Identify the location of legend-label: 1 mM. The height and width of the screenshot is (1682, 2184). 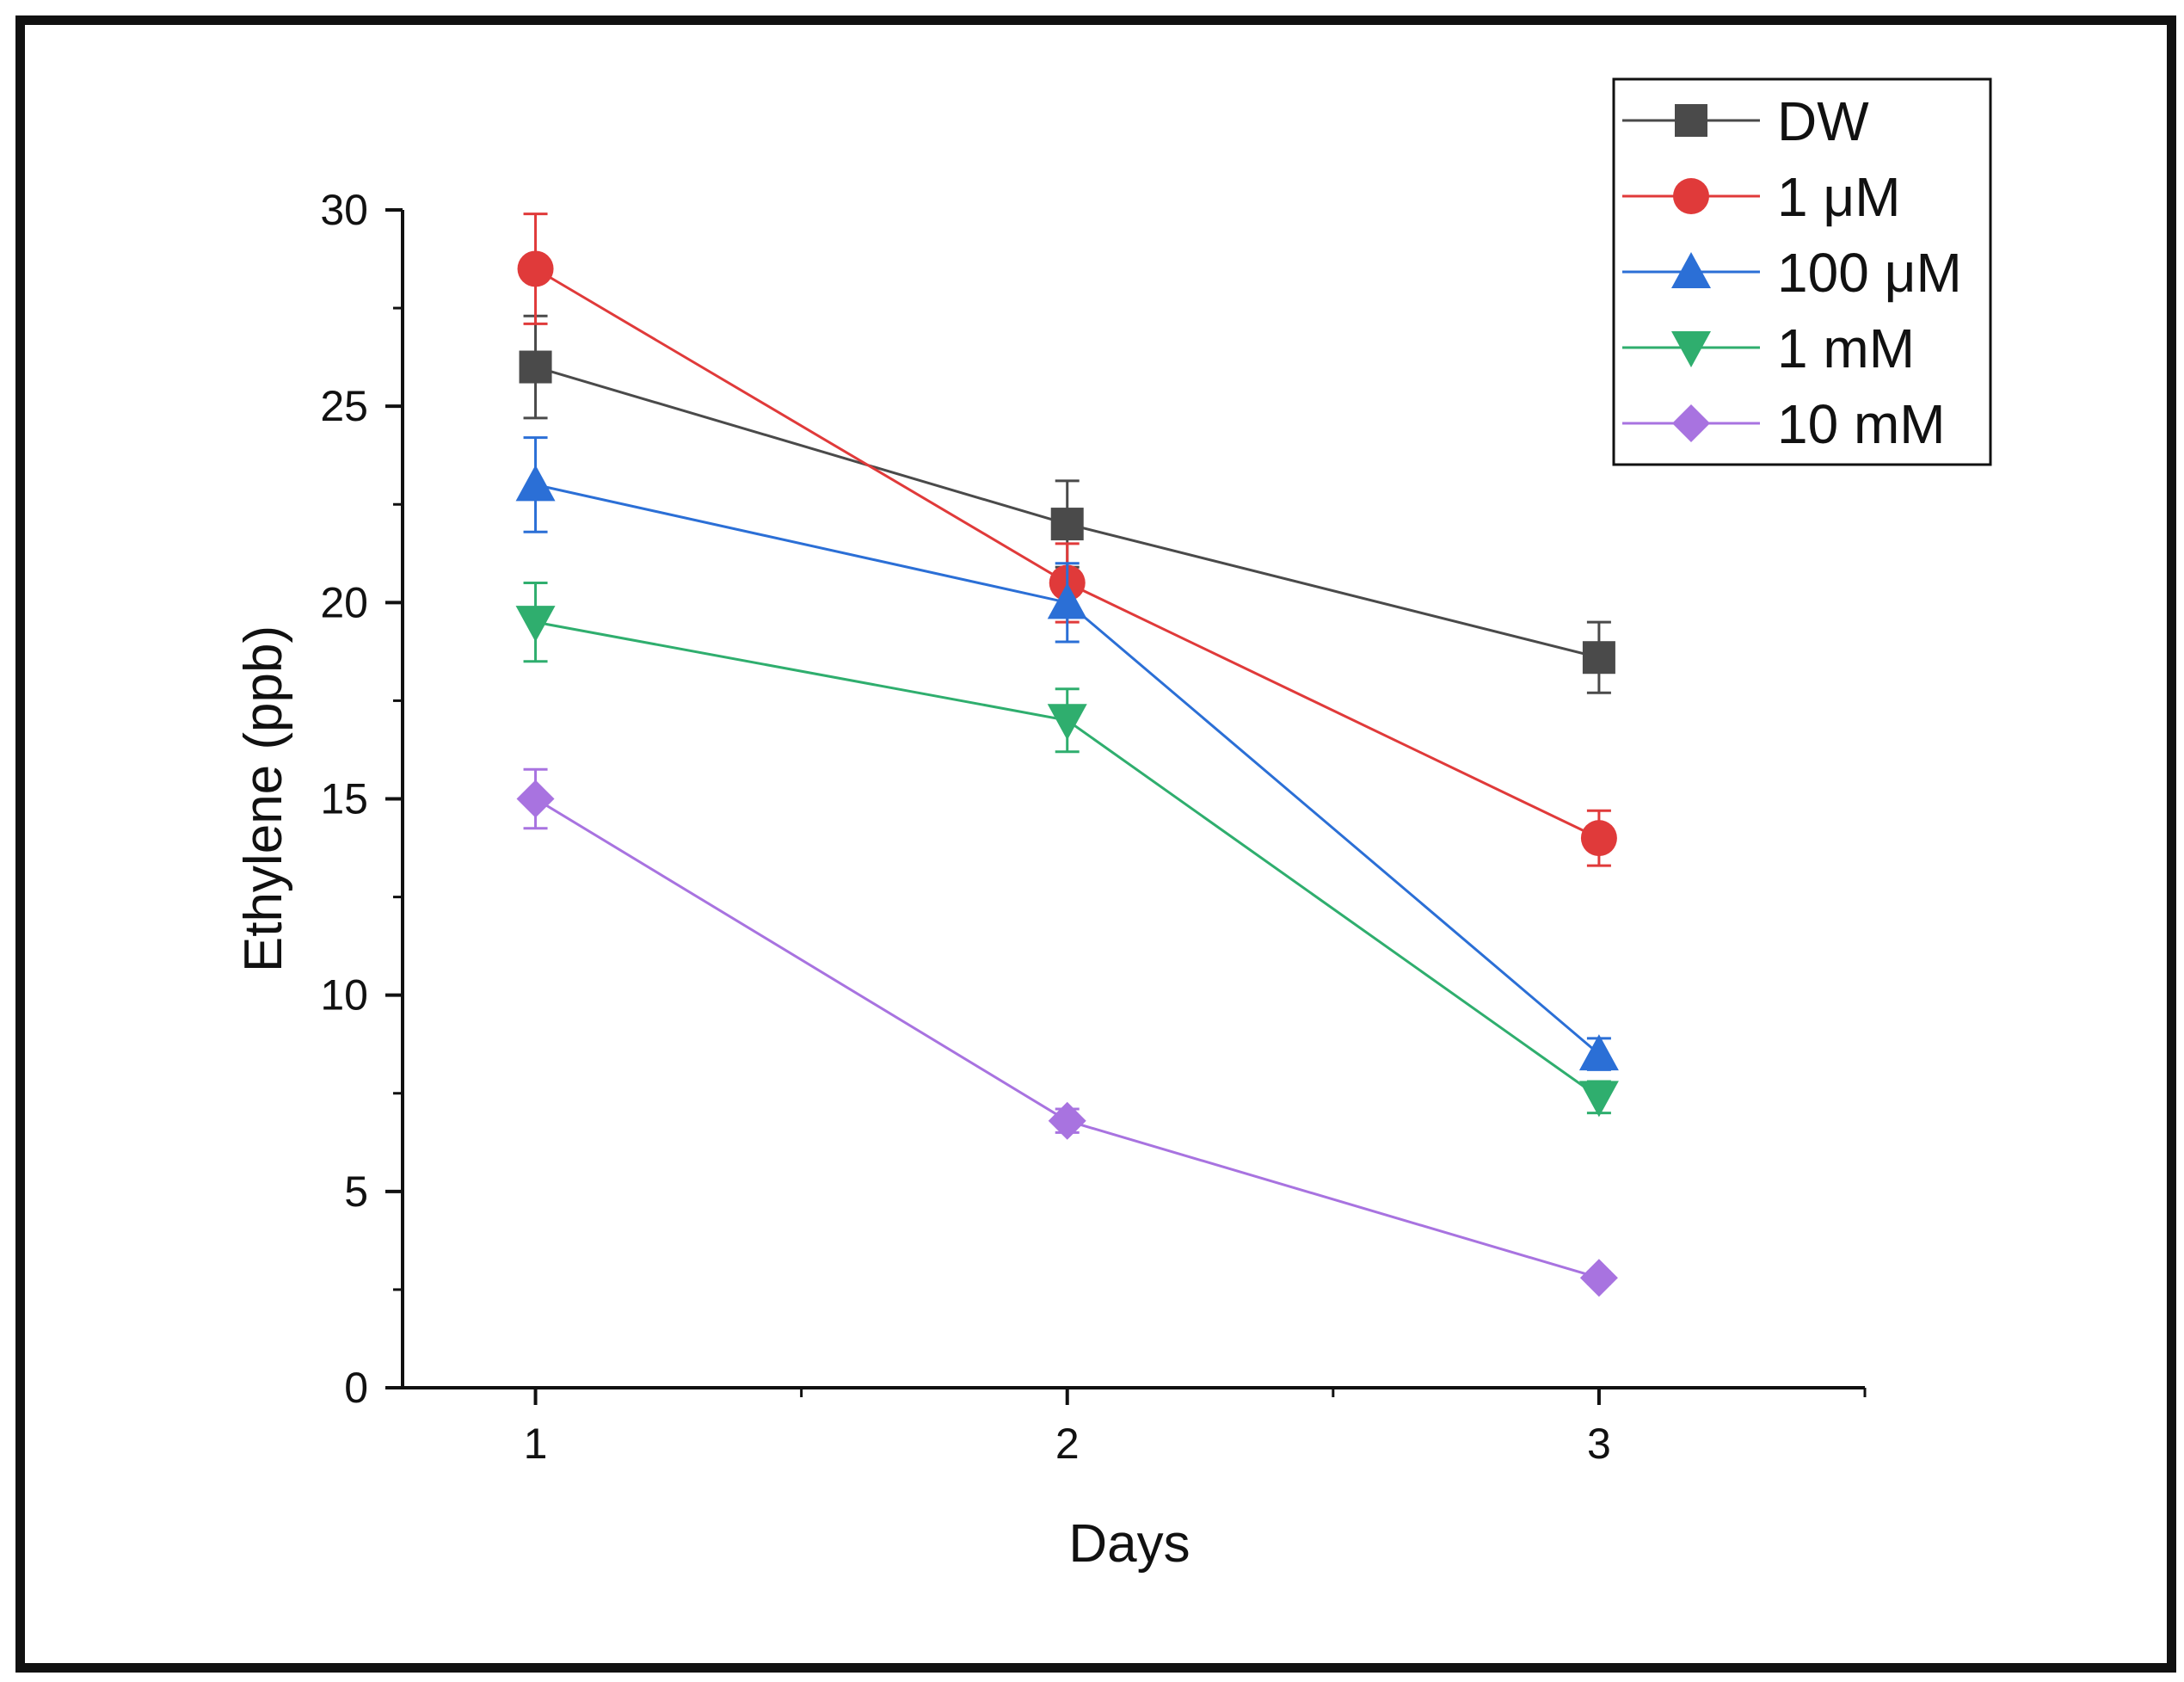
(1846, 348).